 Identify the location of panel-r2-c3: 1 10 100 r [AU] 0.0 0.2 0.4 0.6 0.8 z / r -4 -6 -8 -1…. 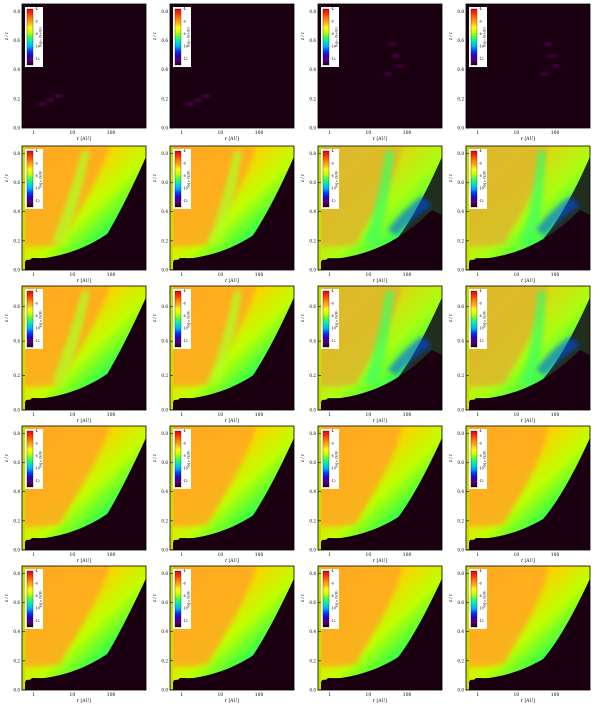
(371, 214).